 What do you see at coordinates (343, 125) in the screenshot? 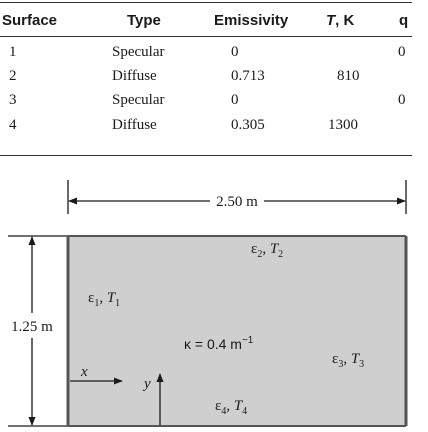
I see `row-4-temperature: 1300` at bounding box center [343, 125].